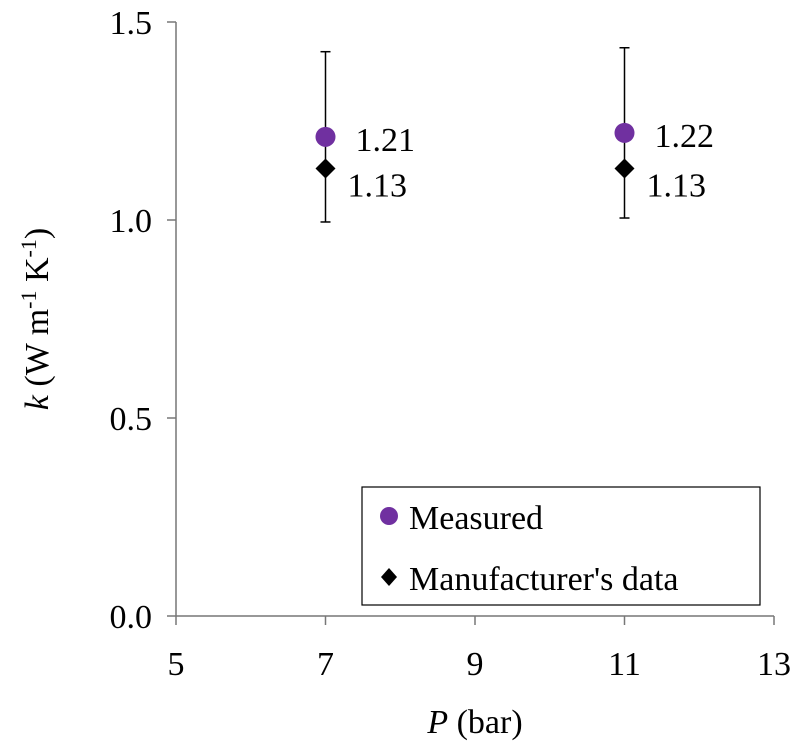 This screenshot has height=751, width=798. Describe the element at coordinates (624, 664) in the screenshot. I see `x-tick-label: 11` at that location.